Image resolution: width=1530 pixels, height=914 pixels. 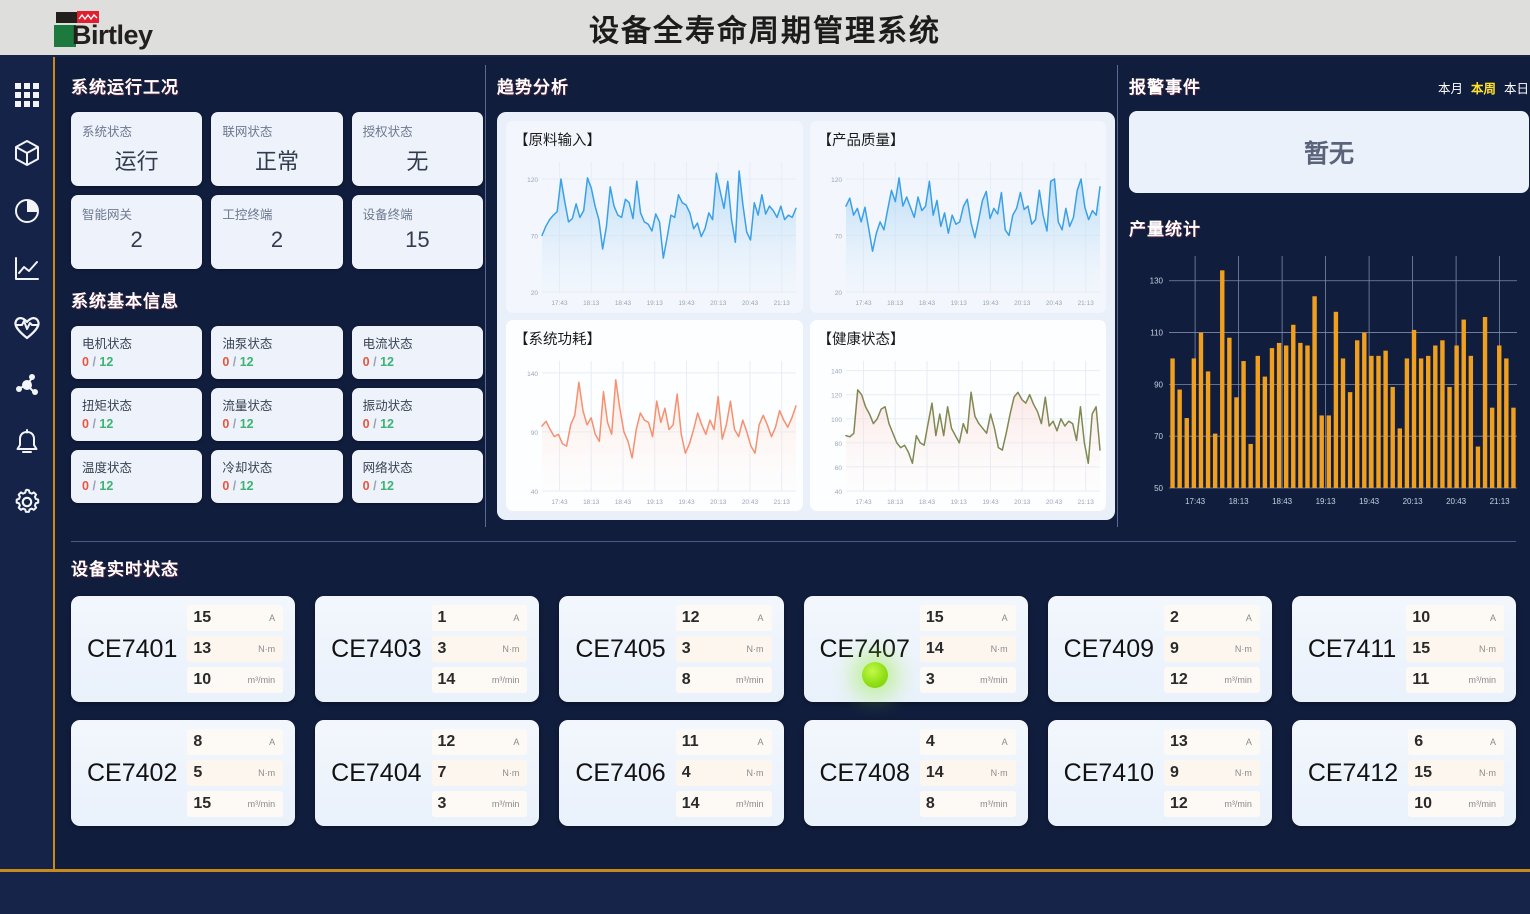 I want to click on status-card-value: 无, so click(x=417, y=161).